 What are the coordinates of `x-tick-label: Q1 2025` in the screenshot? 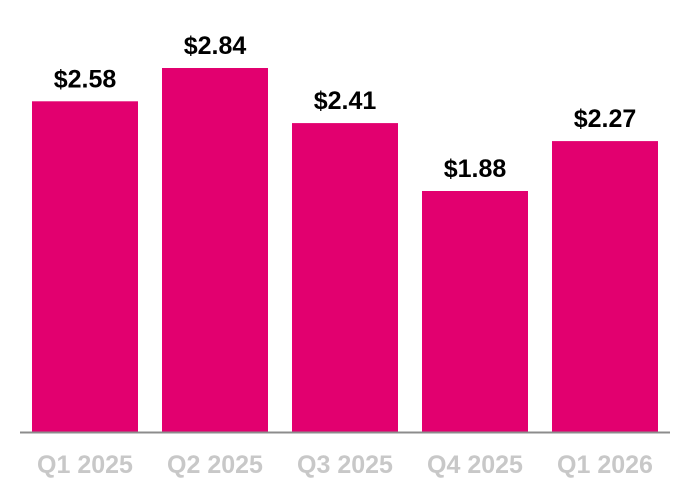 It's located at (85, 465).